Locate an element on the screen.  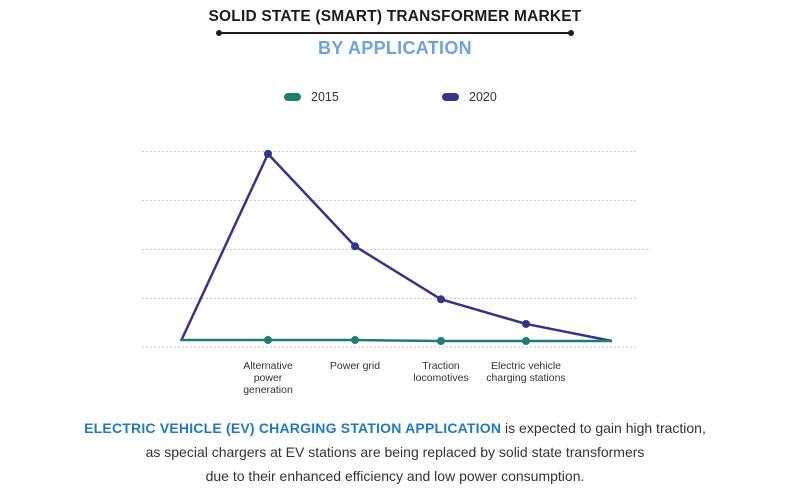
footer-line-1-rest: is expected to gain high traction, is located at coordinates (603, 428).